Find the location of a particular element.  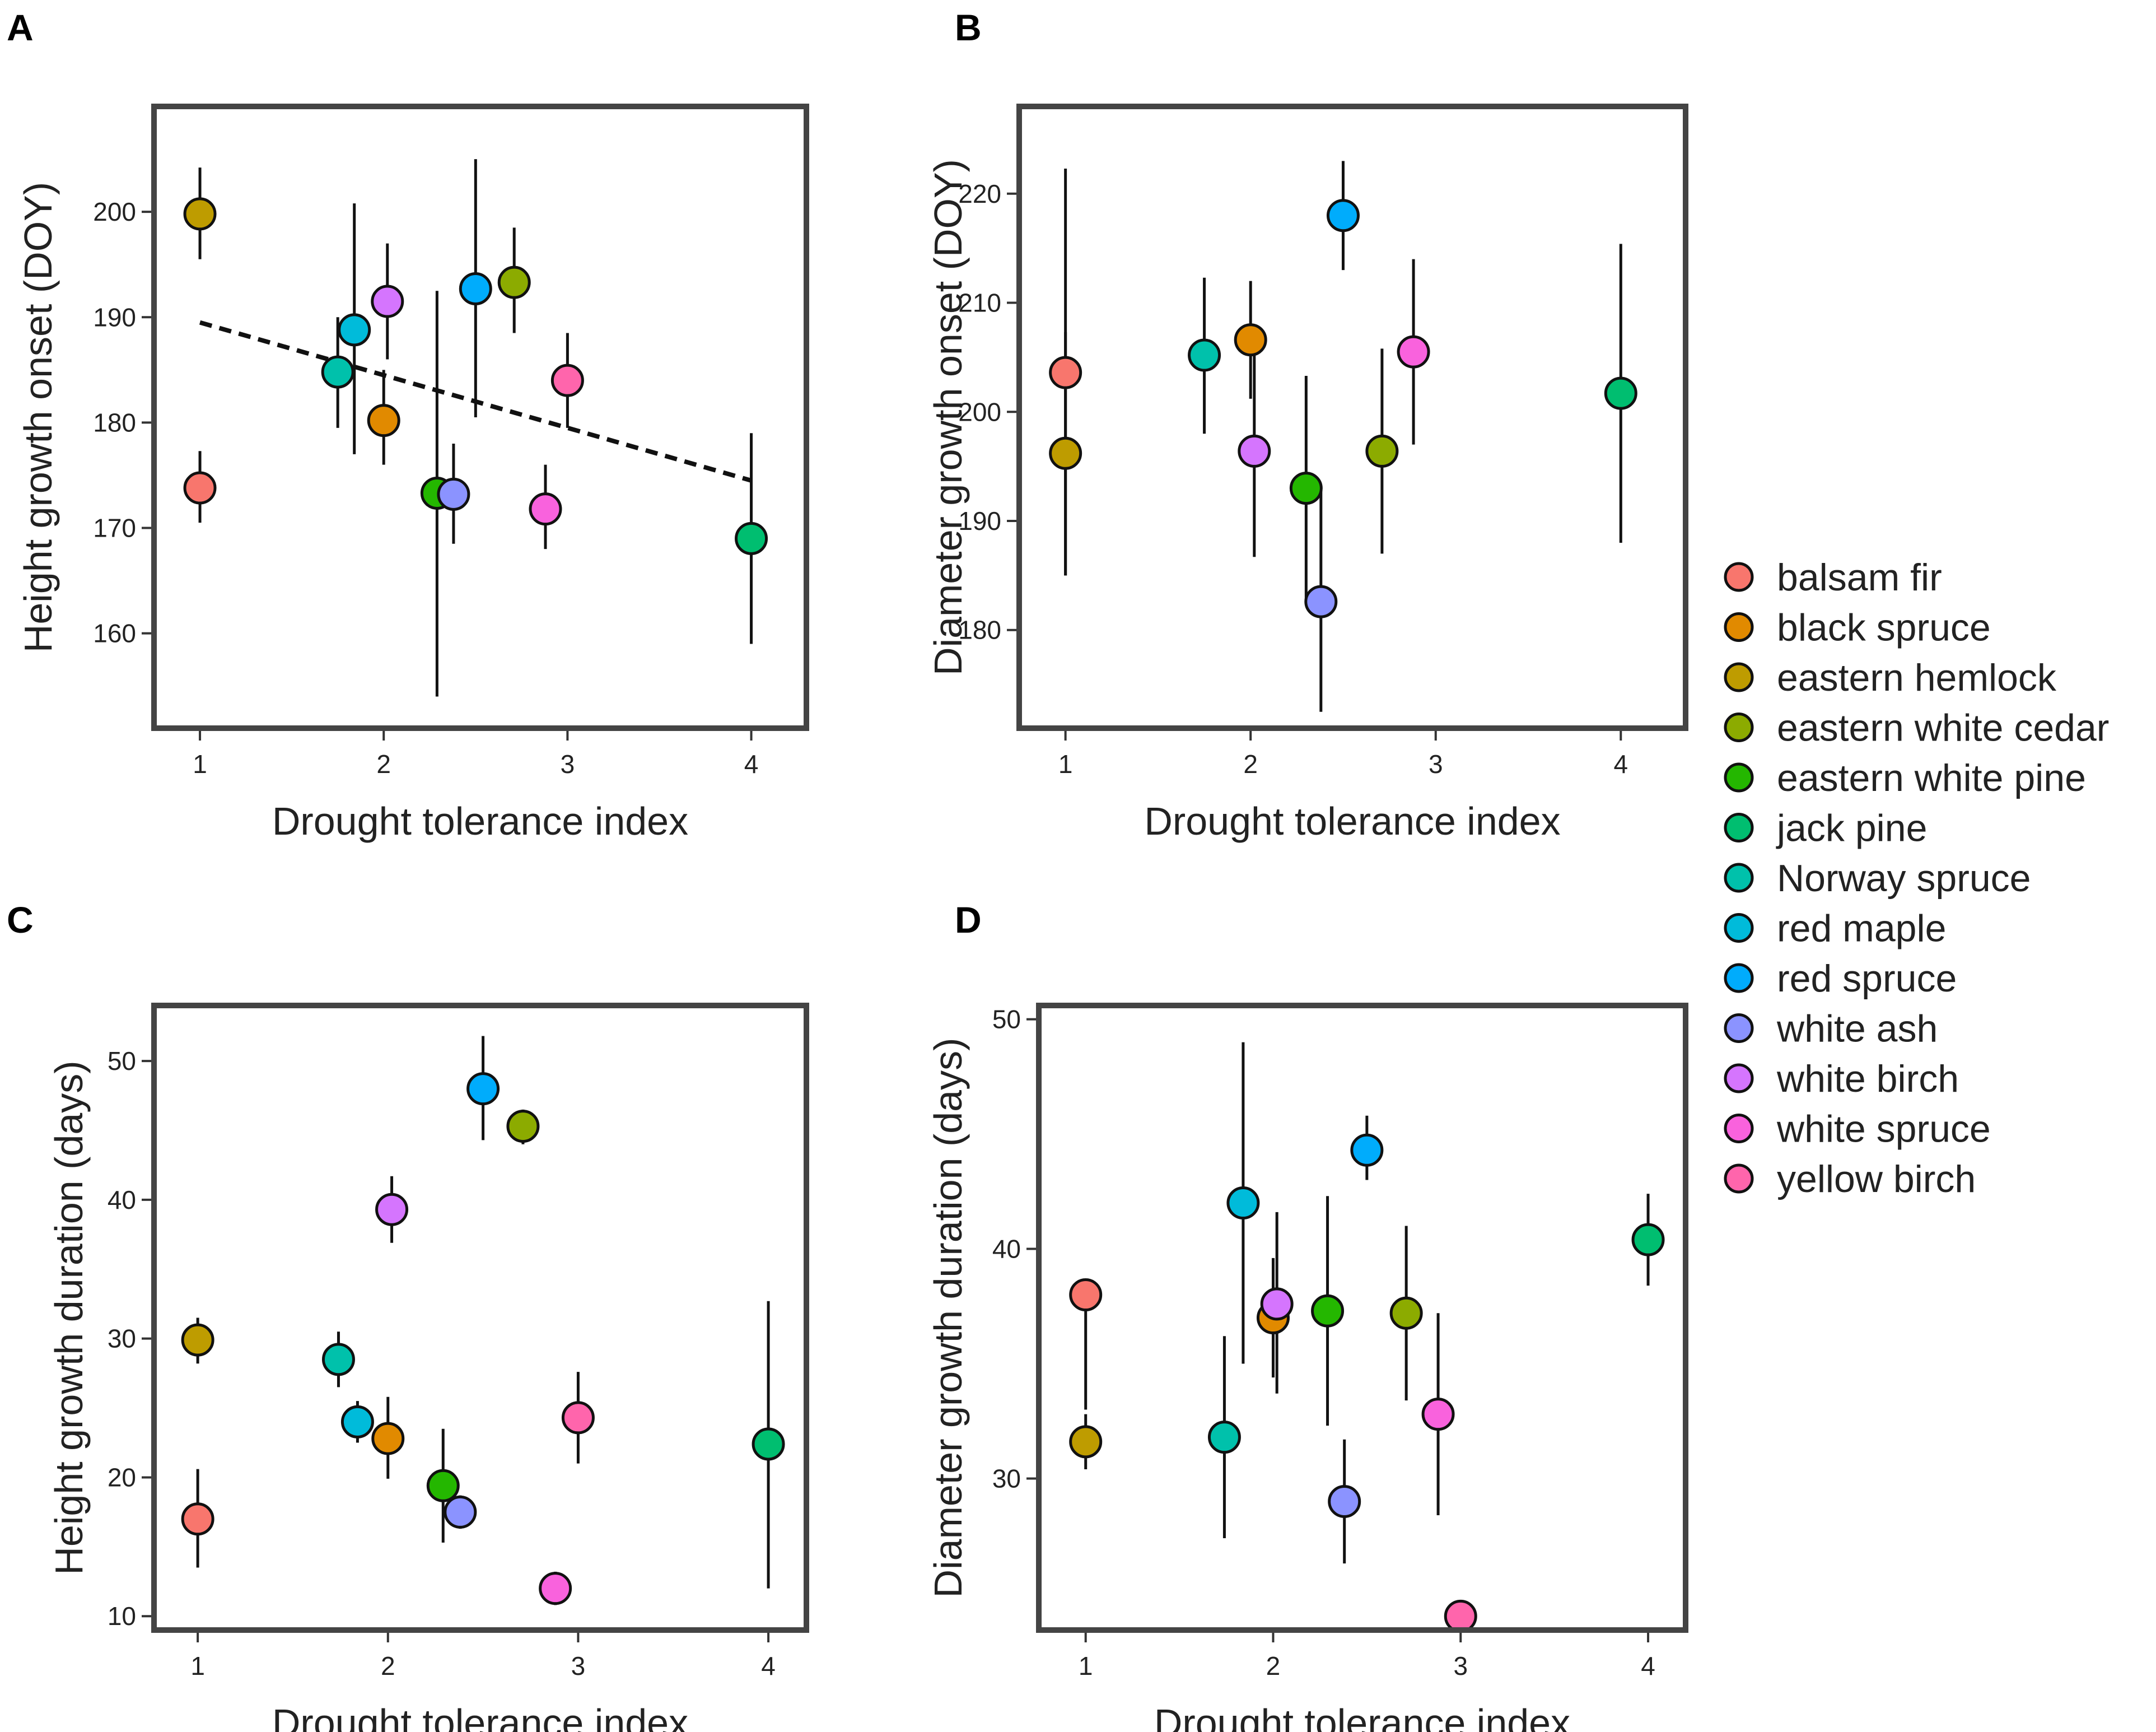

panel-c-letter: C is located at coordinates (21, 920).